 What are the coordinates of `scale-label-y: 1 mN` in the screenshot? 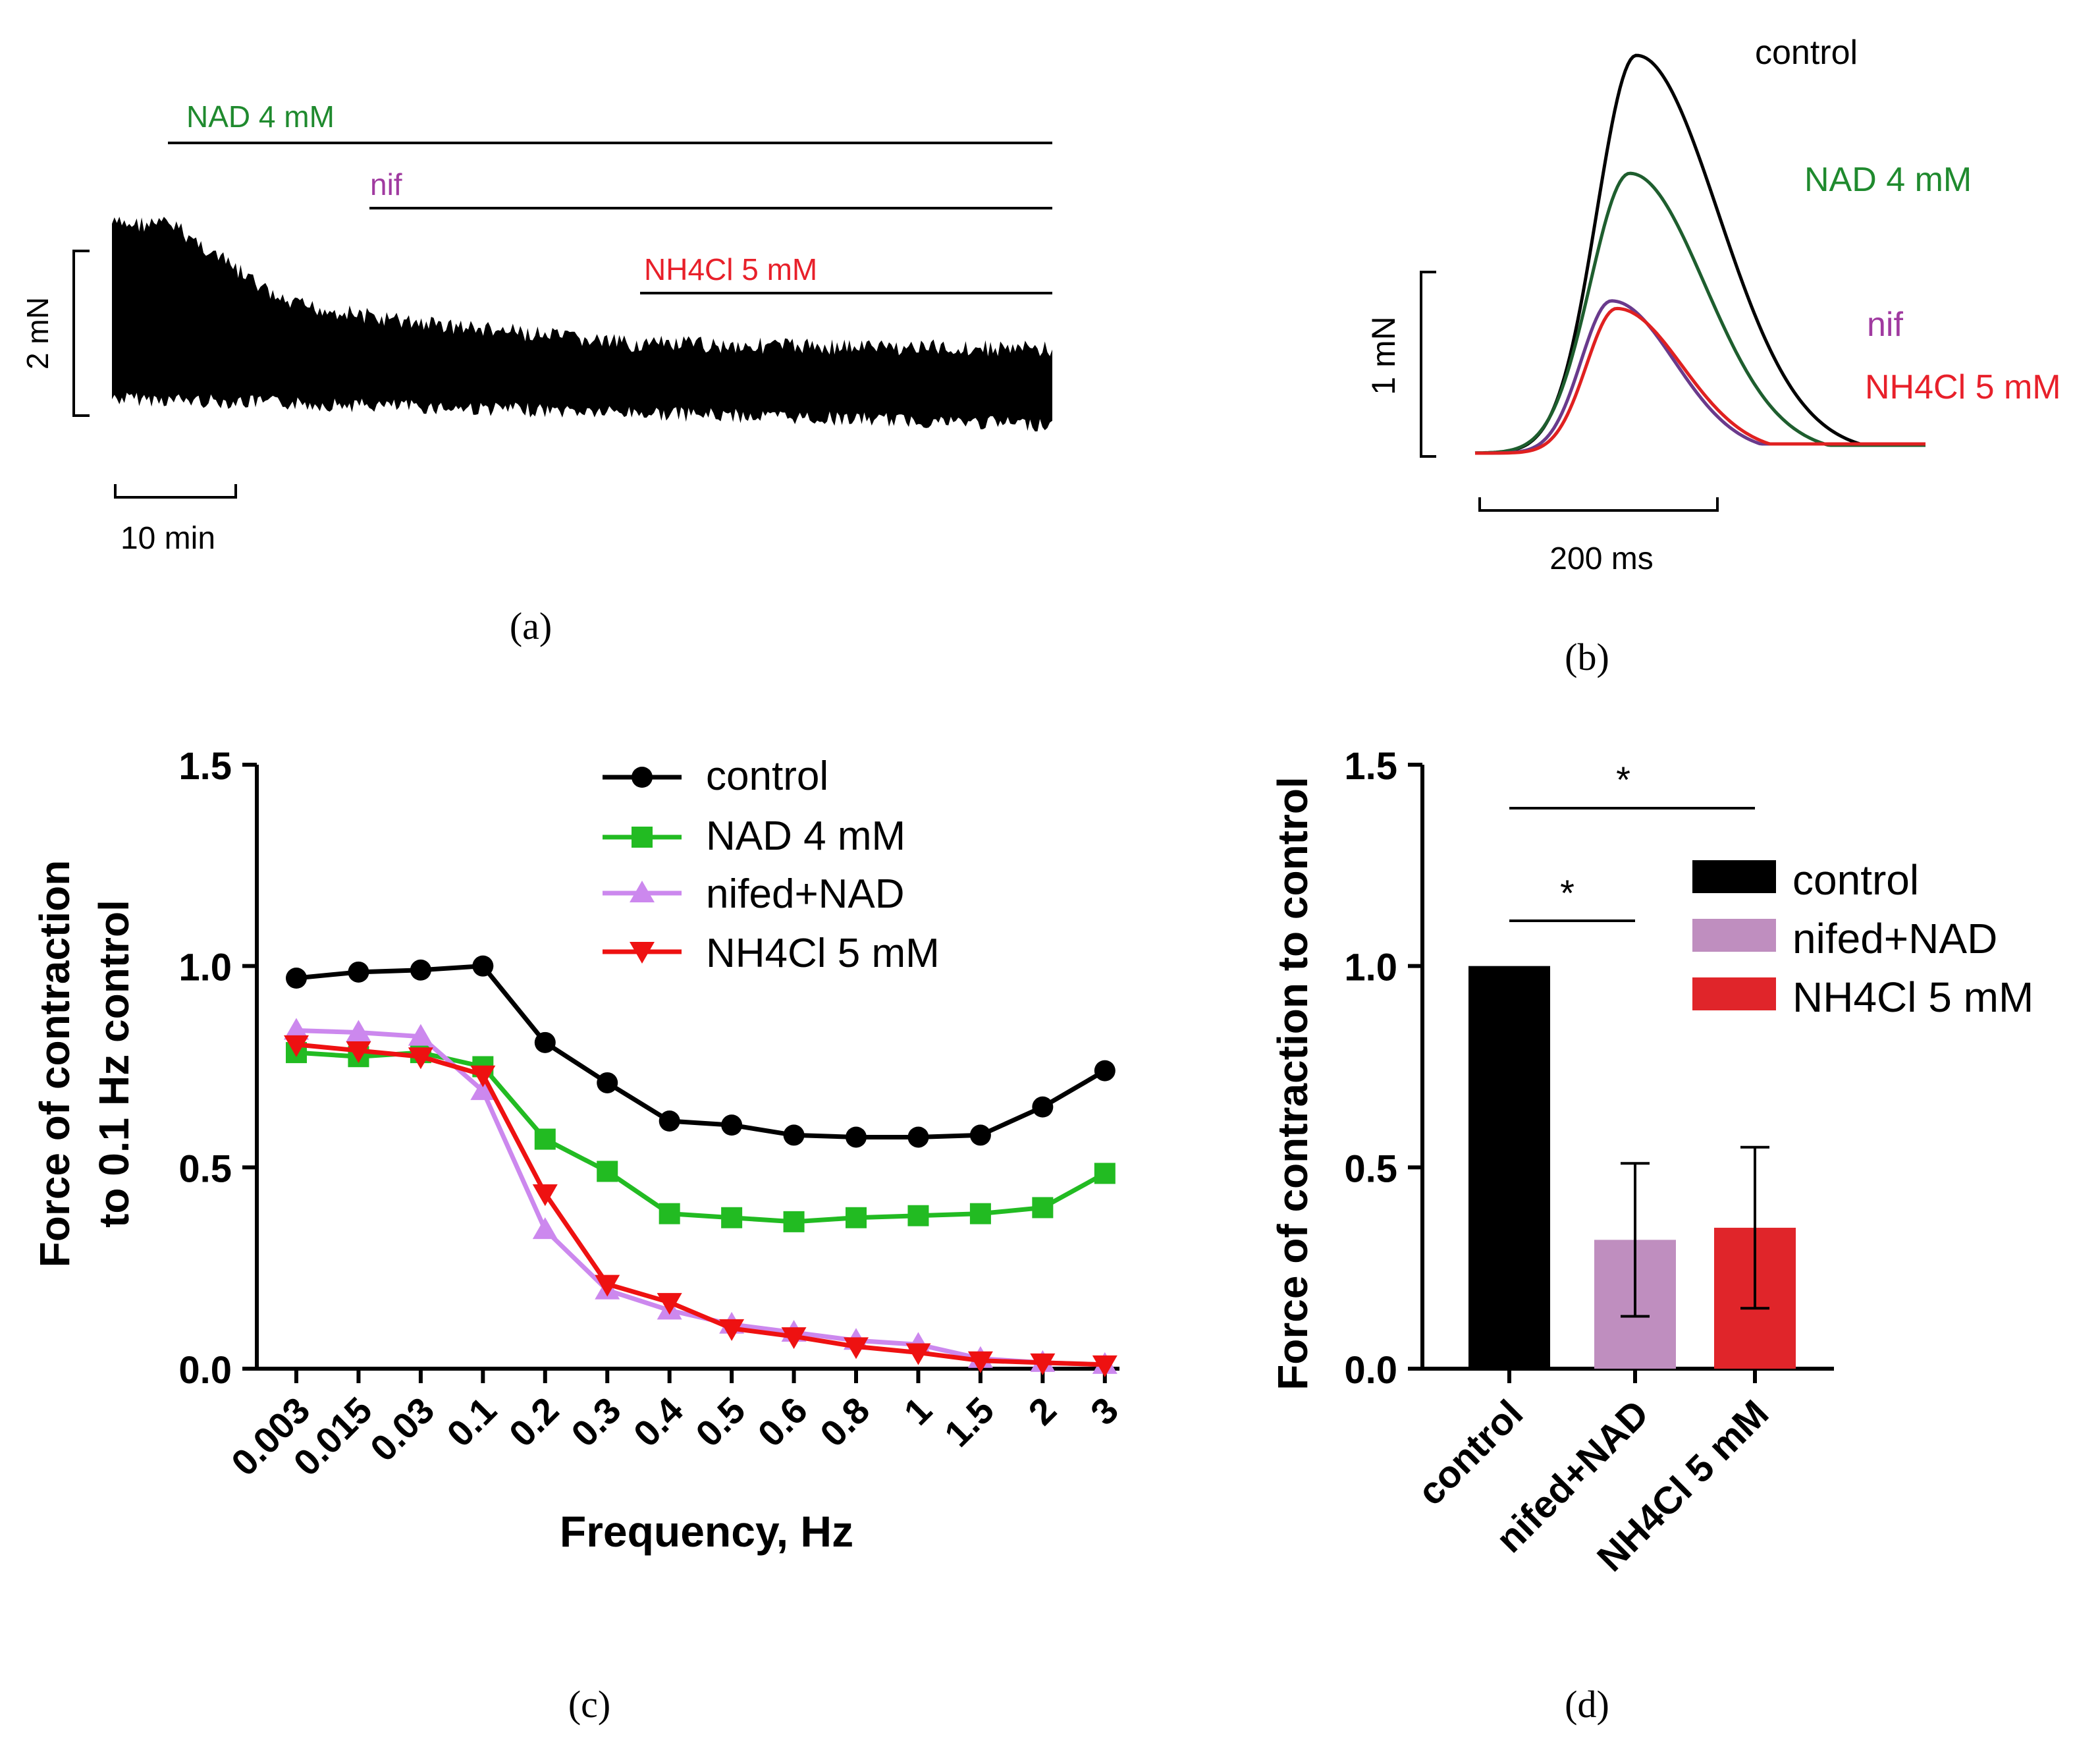 It's located at (1383, 355).